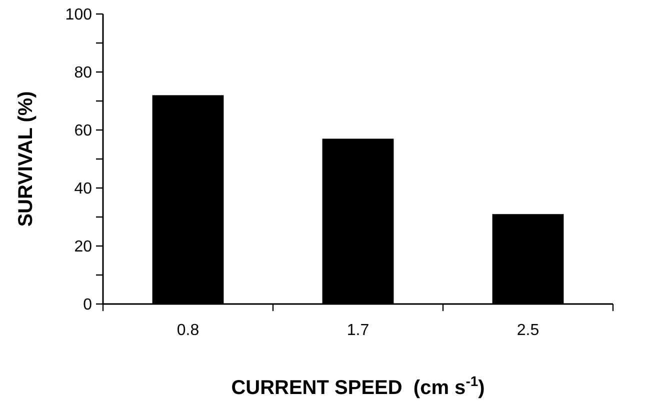 The image size is (665, 402). Describe the element at coordinates (528, 330) in the screenshot. I see `x-tick-label: 2.5` at that location.